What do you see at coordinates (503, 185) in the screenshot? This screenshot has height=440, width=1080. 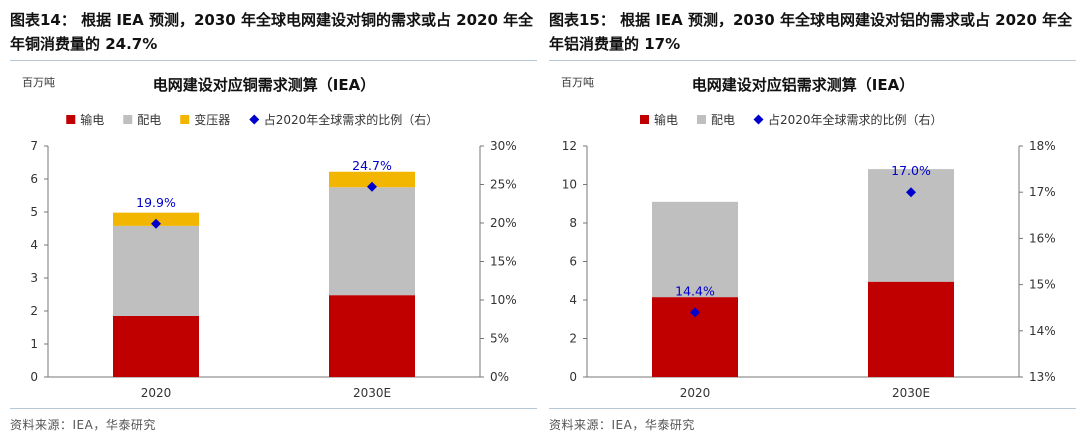 I see `y2-tick-label: 25%` at bounding box center [503, 185].